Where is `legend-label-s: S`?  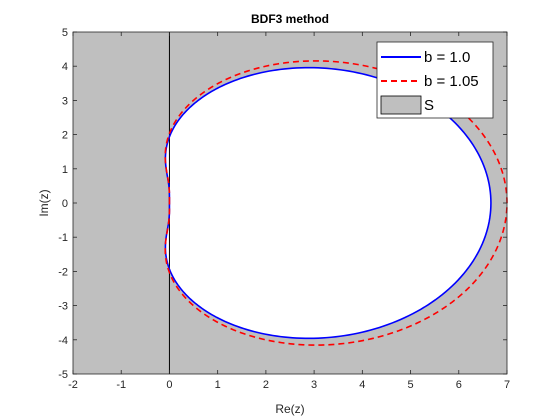 legend-label-s: S is located at coordinates (429, 105).